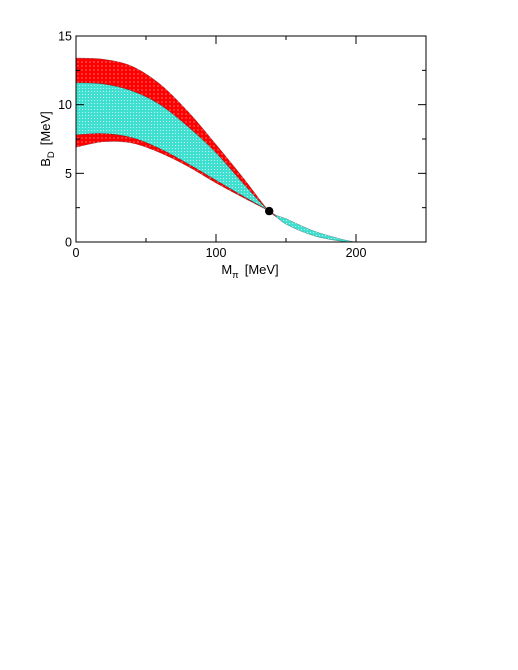 The width and height of the screenshot is (518, 670). I want to click on x-axis-label-main: M, so click(226, 269).